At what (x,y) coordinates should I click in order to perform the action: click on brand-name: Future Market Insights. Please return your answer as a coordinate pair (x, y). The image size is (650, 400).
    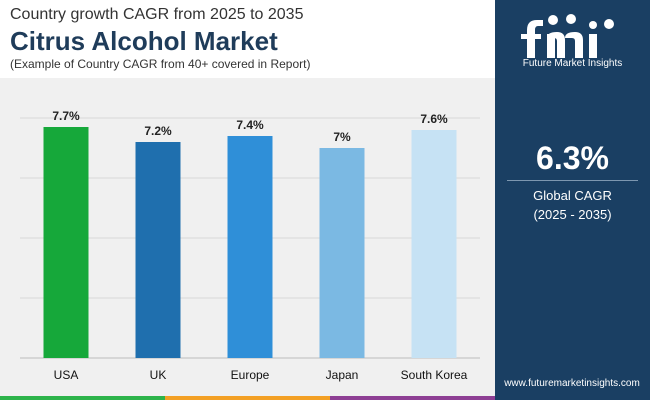
    Looking at the image, I should click on (572, 63).